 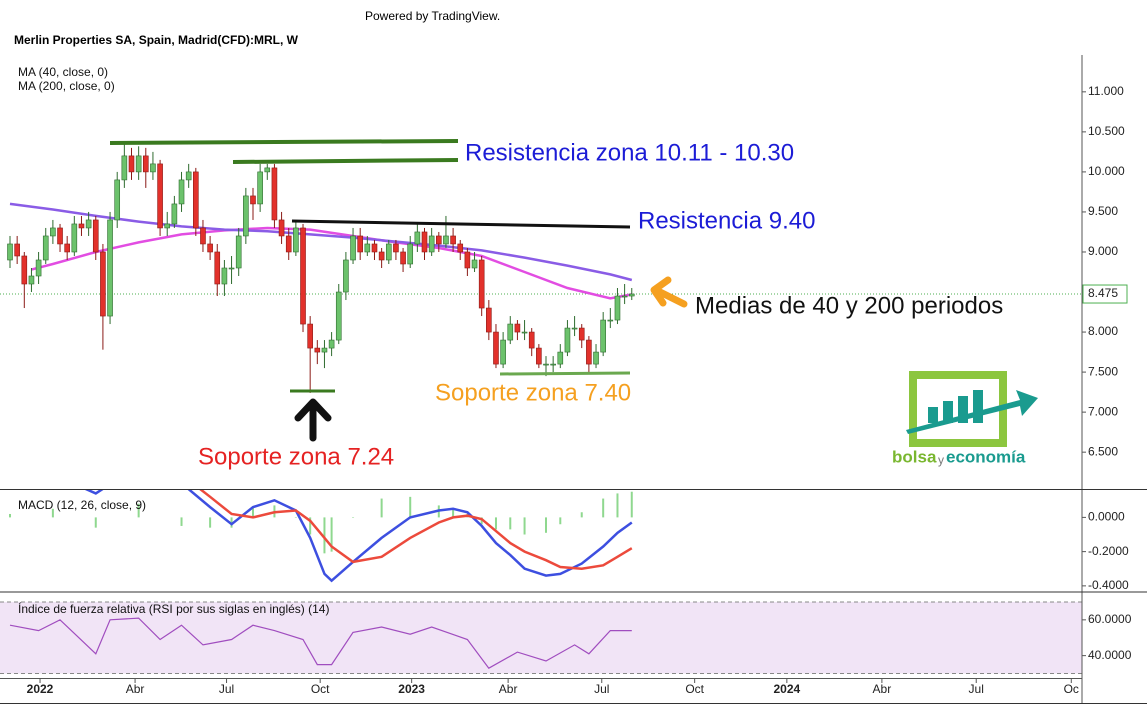 What do you see at coordinates (1110, 619) in the screenshot?
I see `y-tick-label: 60.0000` at bounding box center [1110, 619].